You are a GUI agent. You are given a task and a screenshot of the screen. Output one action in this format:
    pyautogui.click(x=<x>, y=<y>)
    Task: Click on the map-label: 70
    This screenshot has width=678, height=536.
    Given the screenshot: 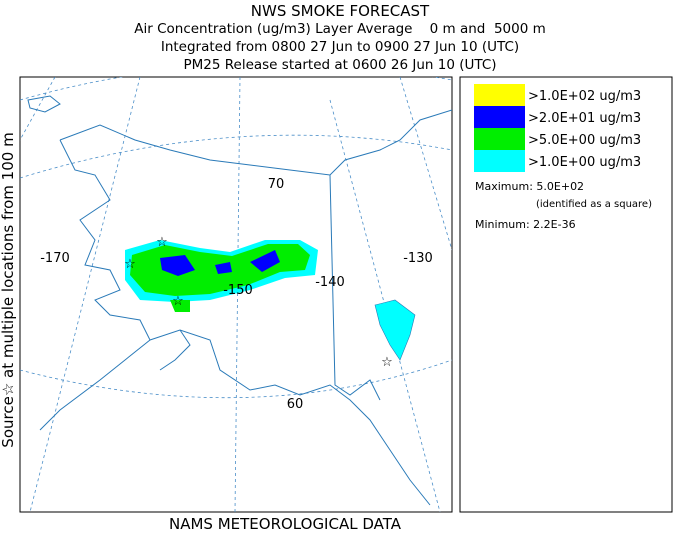 What is the action you would take?
    pyautogui.click(x=276, y=184)
    